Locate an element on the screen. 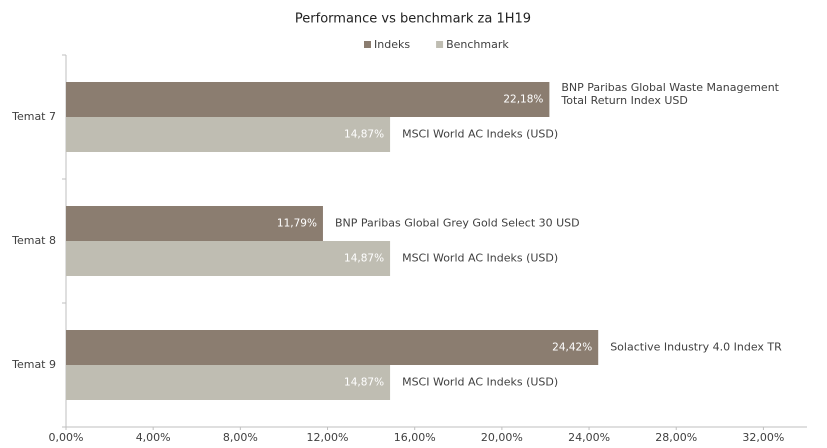 This screenshot has width=827, height=448. x-tick-label: 0,00% is located at coordinates (66, 437).